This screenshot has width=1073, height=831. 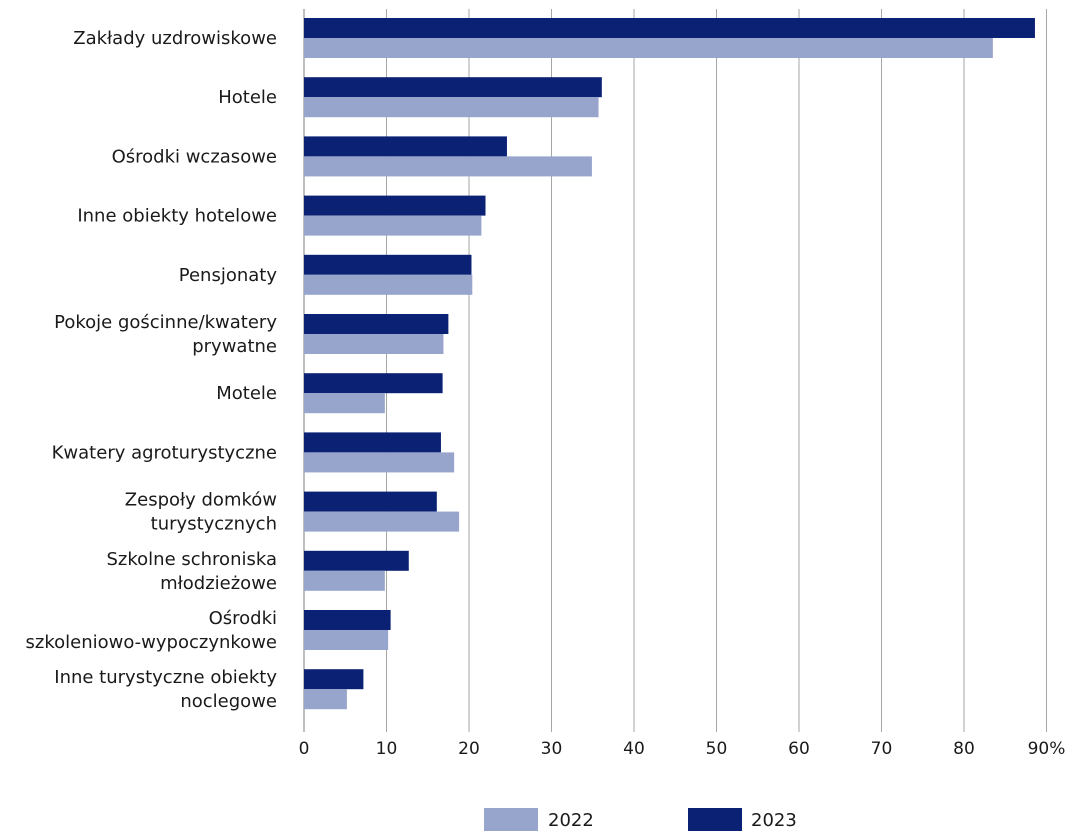 I want to click on category-label: Pokoje gościnne/kwatery prywatne, so click(x=165, y=334).